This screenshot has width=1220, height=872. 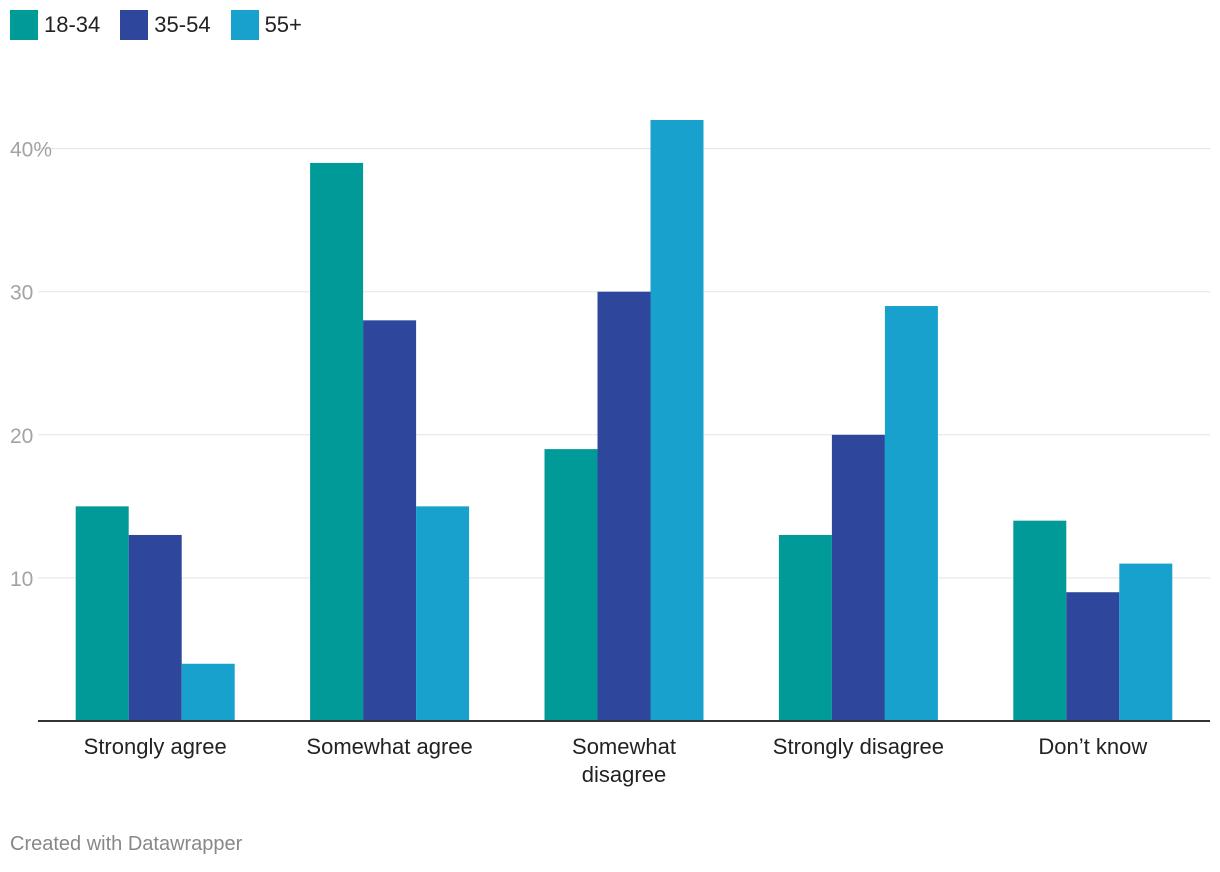 I want to click on legend-item-55-plus: 55+, so click(x=266, y=25).